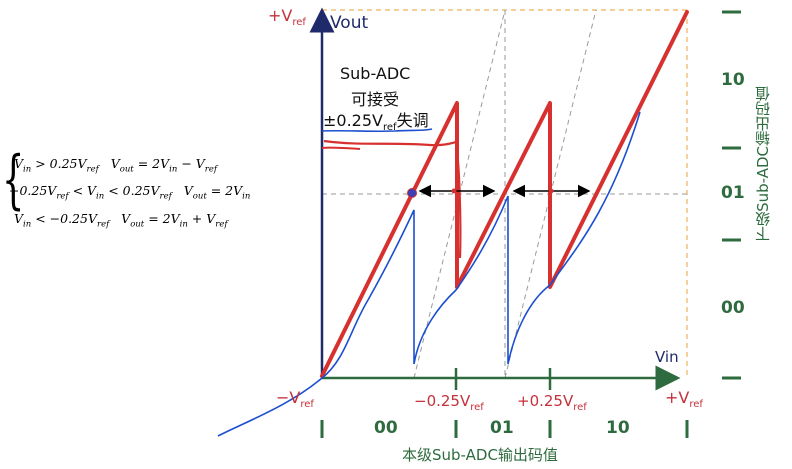 The width and height of the screenshot is (792, 469). What do you see at coordinates (164, 165) in the screenshot?
I see `equation-row-1-result: Vout = 2Vin − Vref` at bounding box center [164, 165].